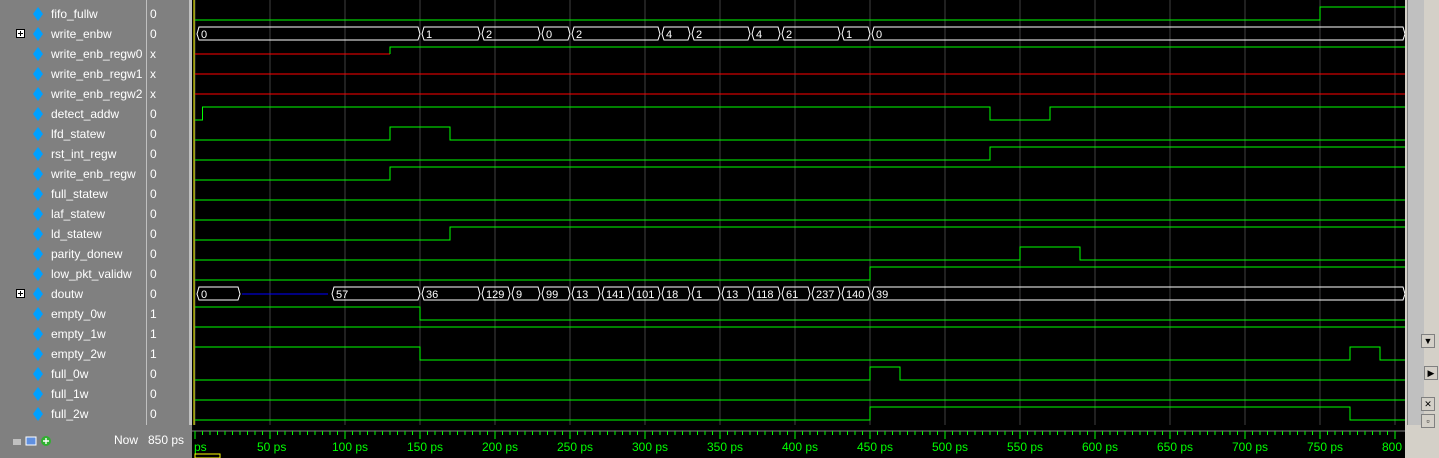 The width and height of the screenshot is (1439, 458). Describe the element at coordinates (78, 354) in the screenshot. I see `signal-name: empty_2w` at that location.